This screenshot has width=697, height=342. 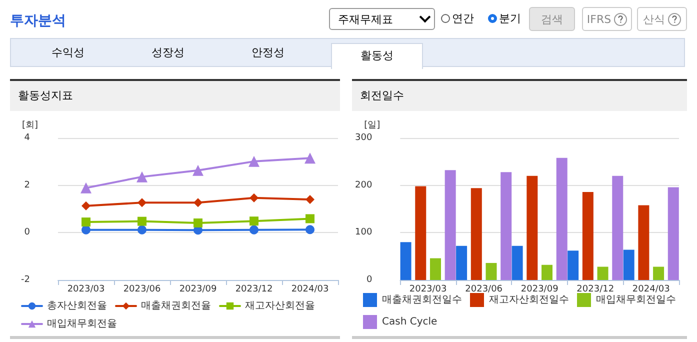 What do you see at coordinates (365, 19) in the screenshot?
I see `text: 주재무제표` at bounding box center [365, 19].